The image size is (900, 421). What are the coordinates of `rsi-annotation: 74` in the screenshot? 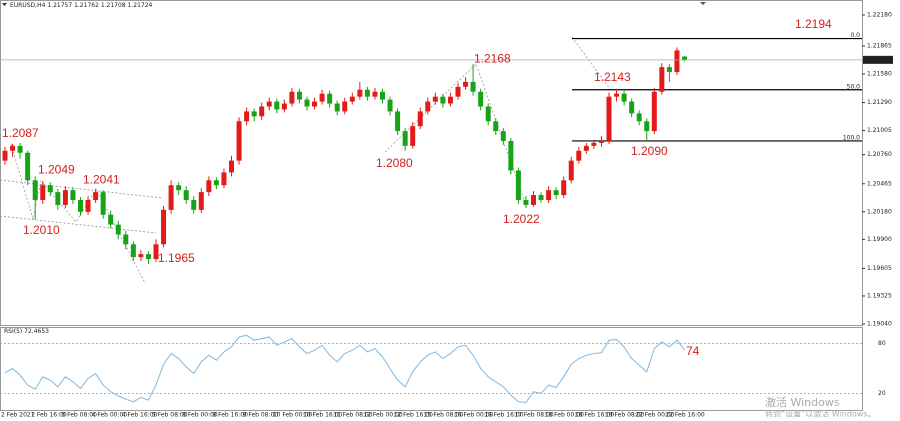 It's located at (693, 351).